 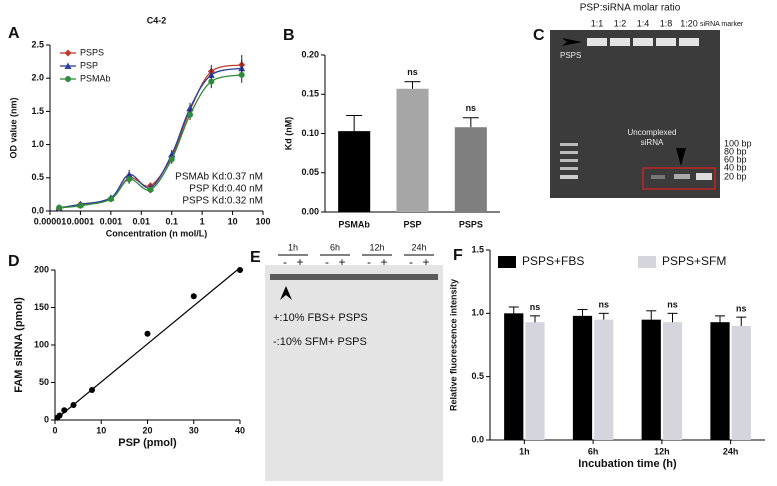 I want to click on lane-label: 1:2, so click(x=620, y=23).